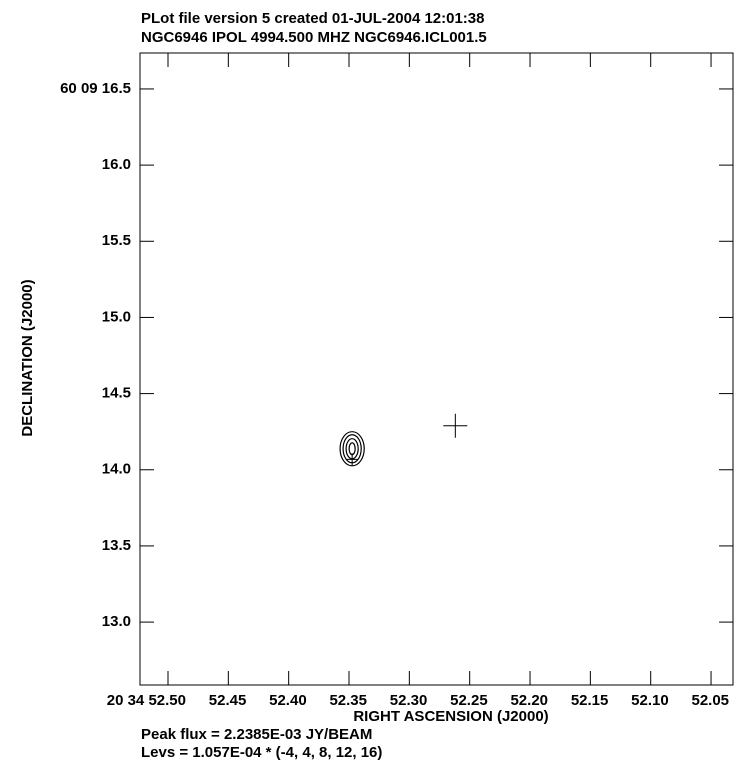  Describe the element at coordinates (95, 88) in the screenshot. I see `y-tick-label: 60 09 16.5` at that location.